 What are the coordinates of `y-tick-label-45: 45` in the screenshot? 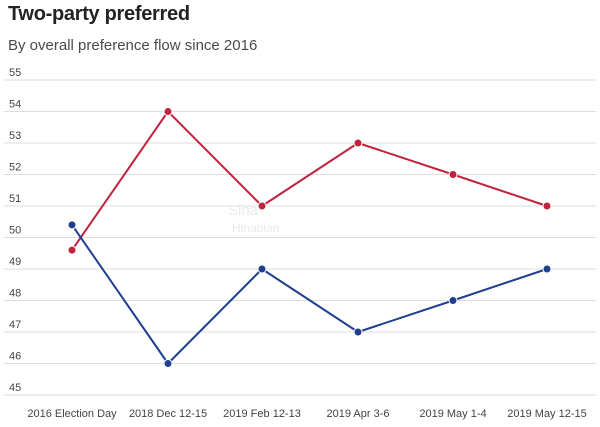 It's located at (15, 388).